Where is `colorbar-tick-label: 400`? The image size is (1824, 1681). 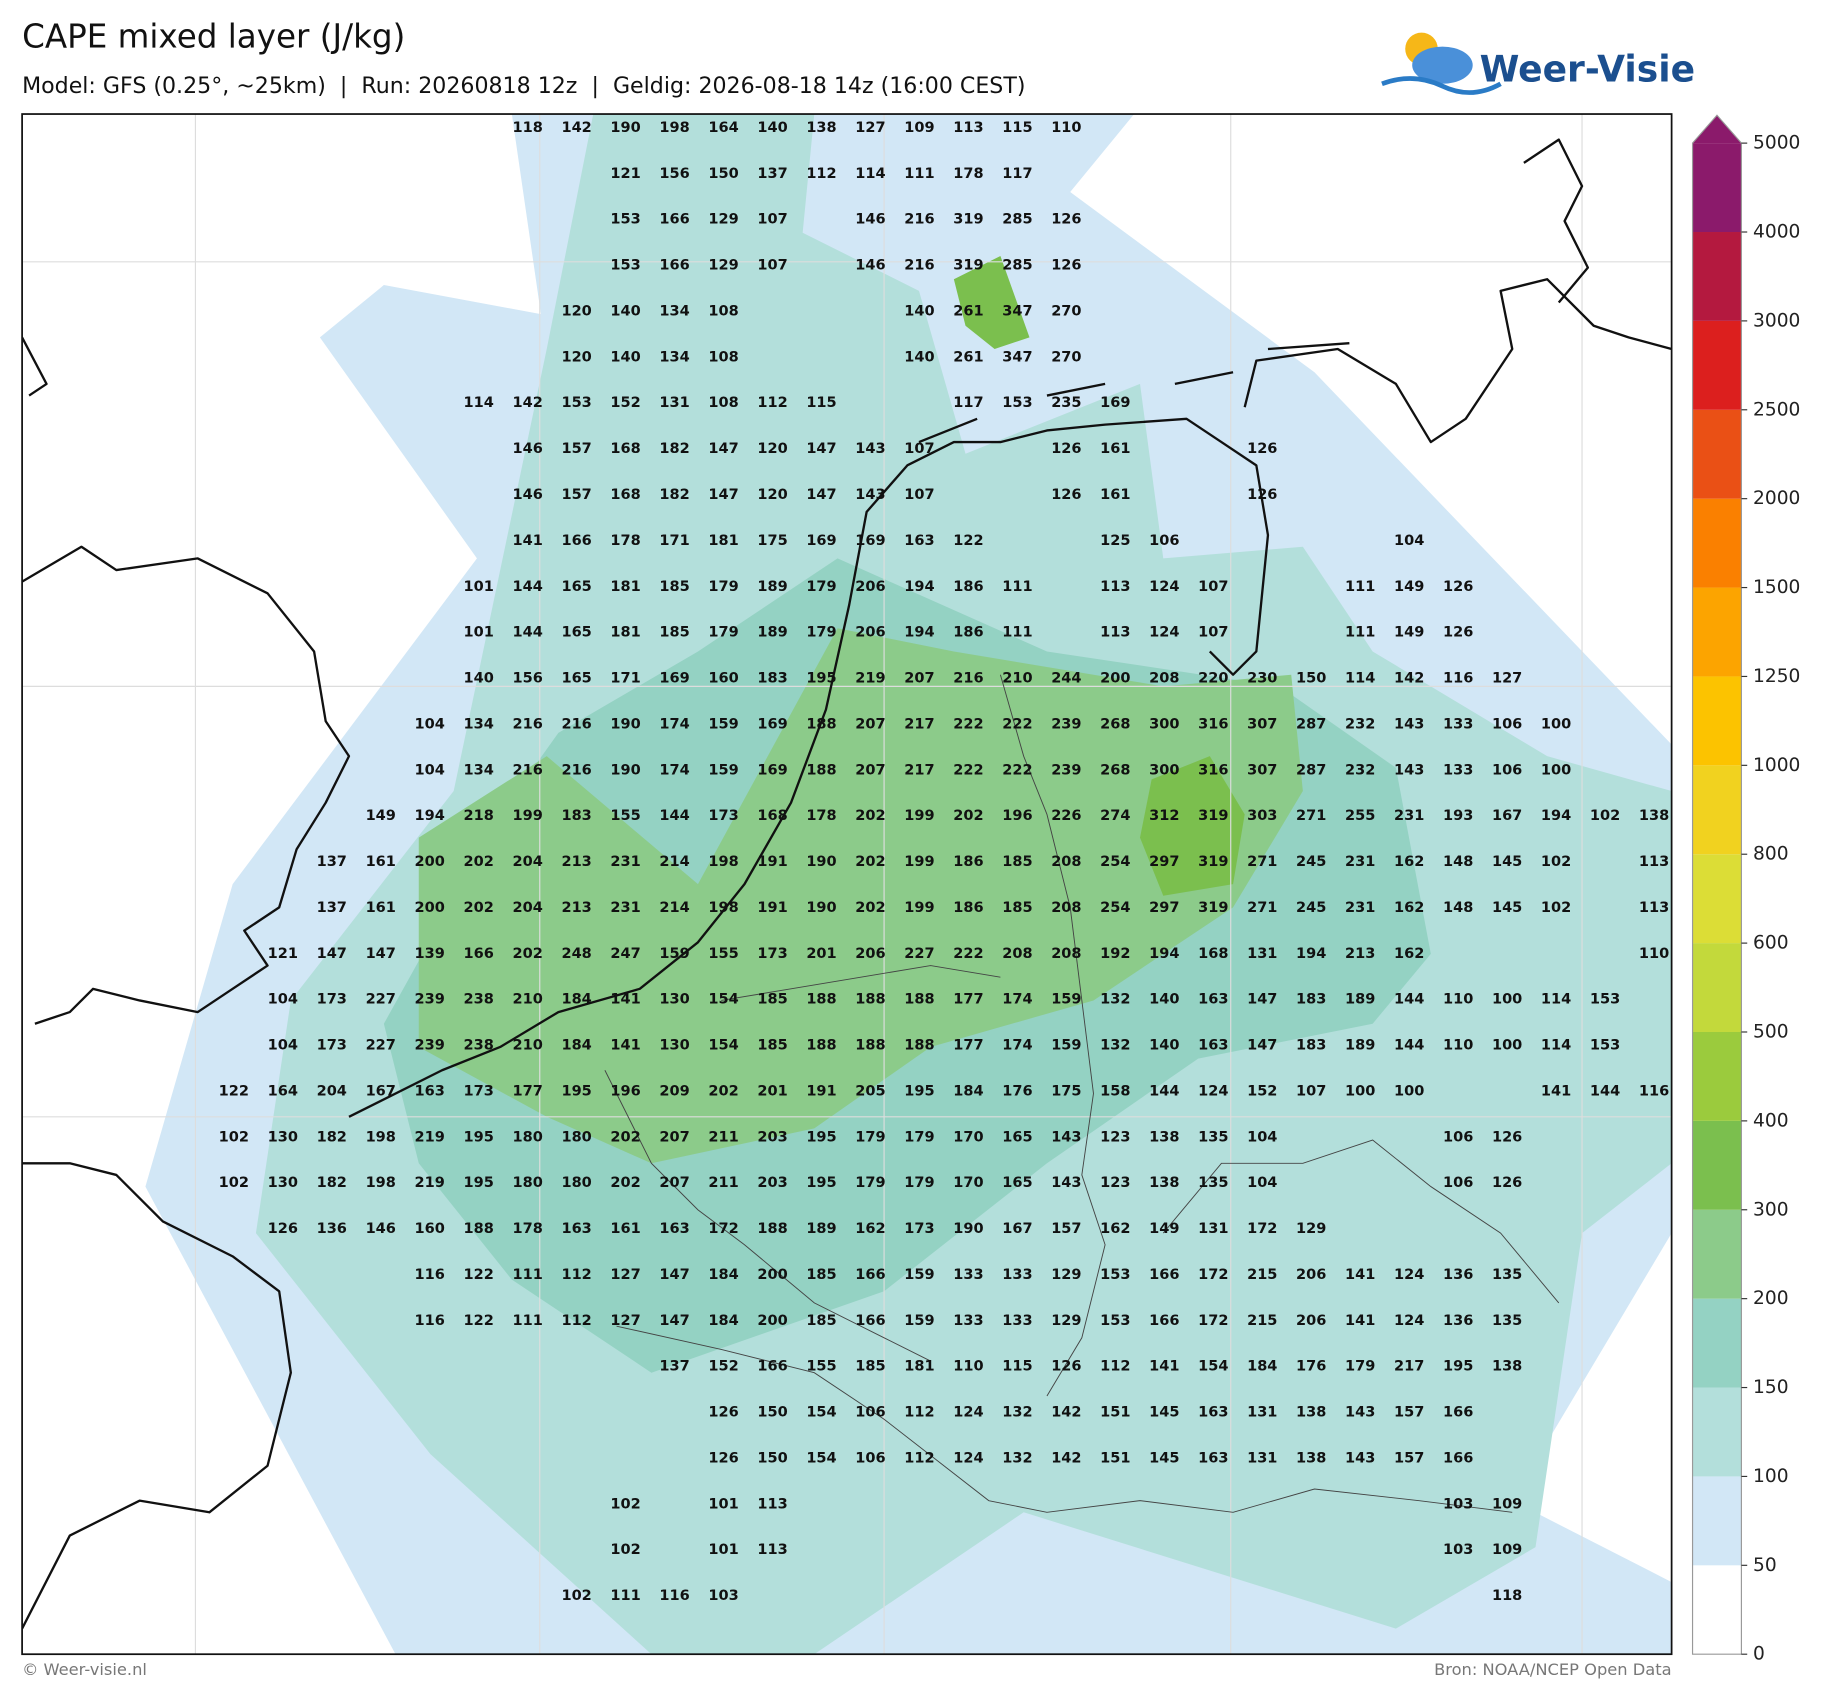
colorbar-tick-label: 400 is located at coordinates (1771, 1120).